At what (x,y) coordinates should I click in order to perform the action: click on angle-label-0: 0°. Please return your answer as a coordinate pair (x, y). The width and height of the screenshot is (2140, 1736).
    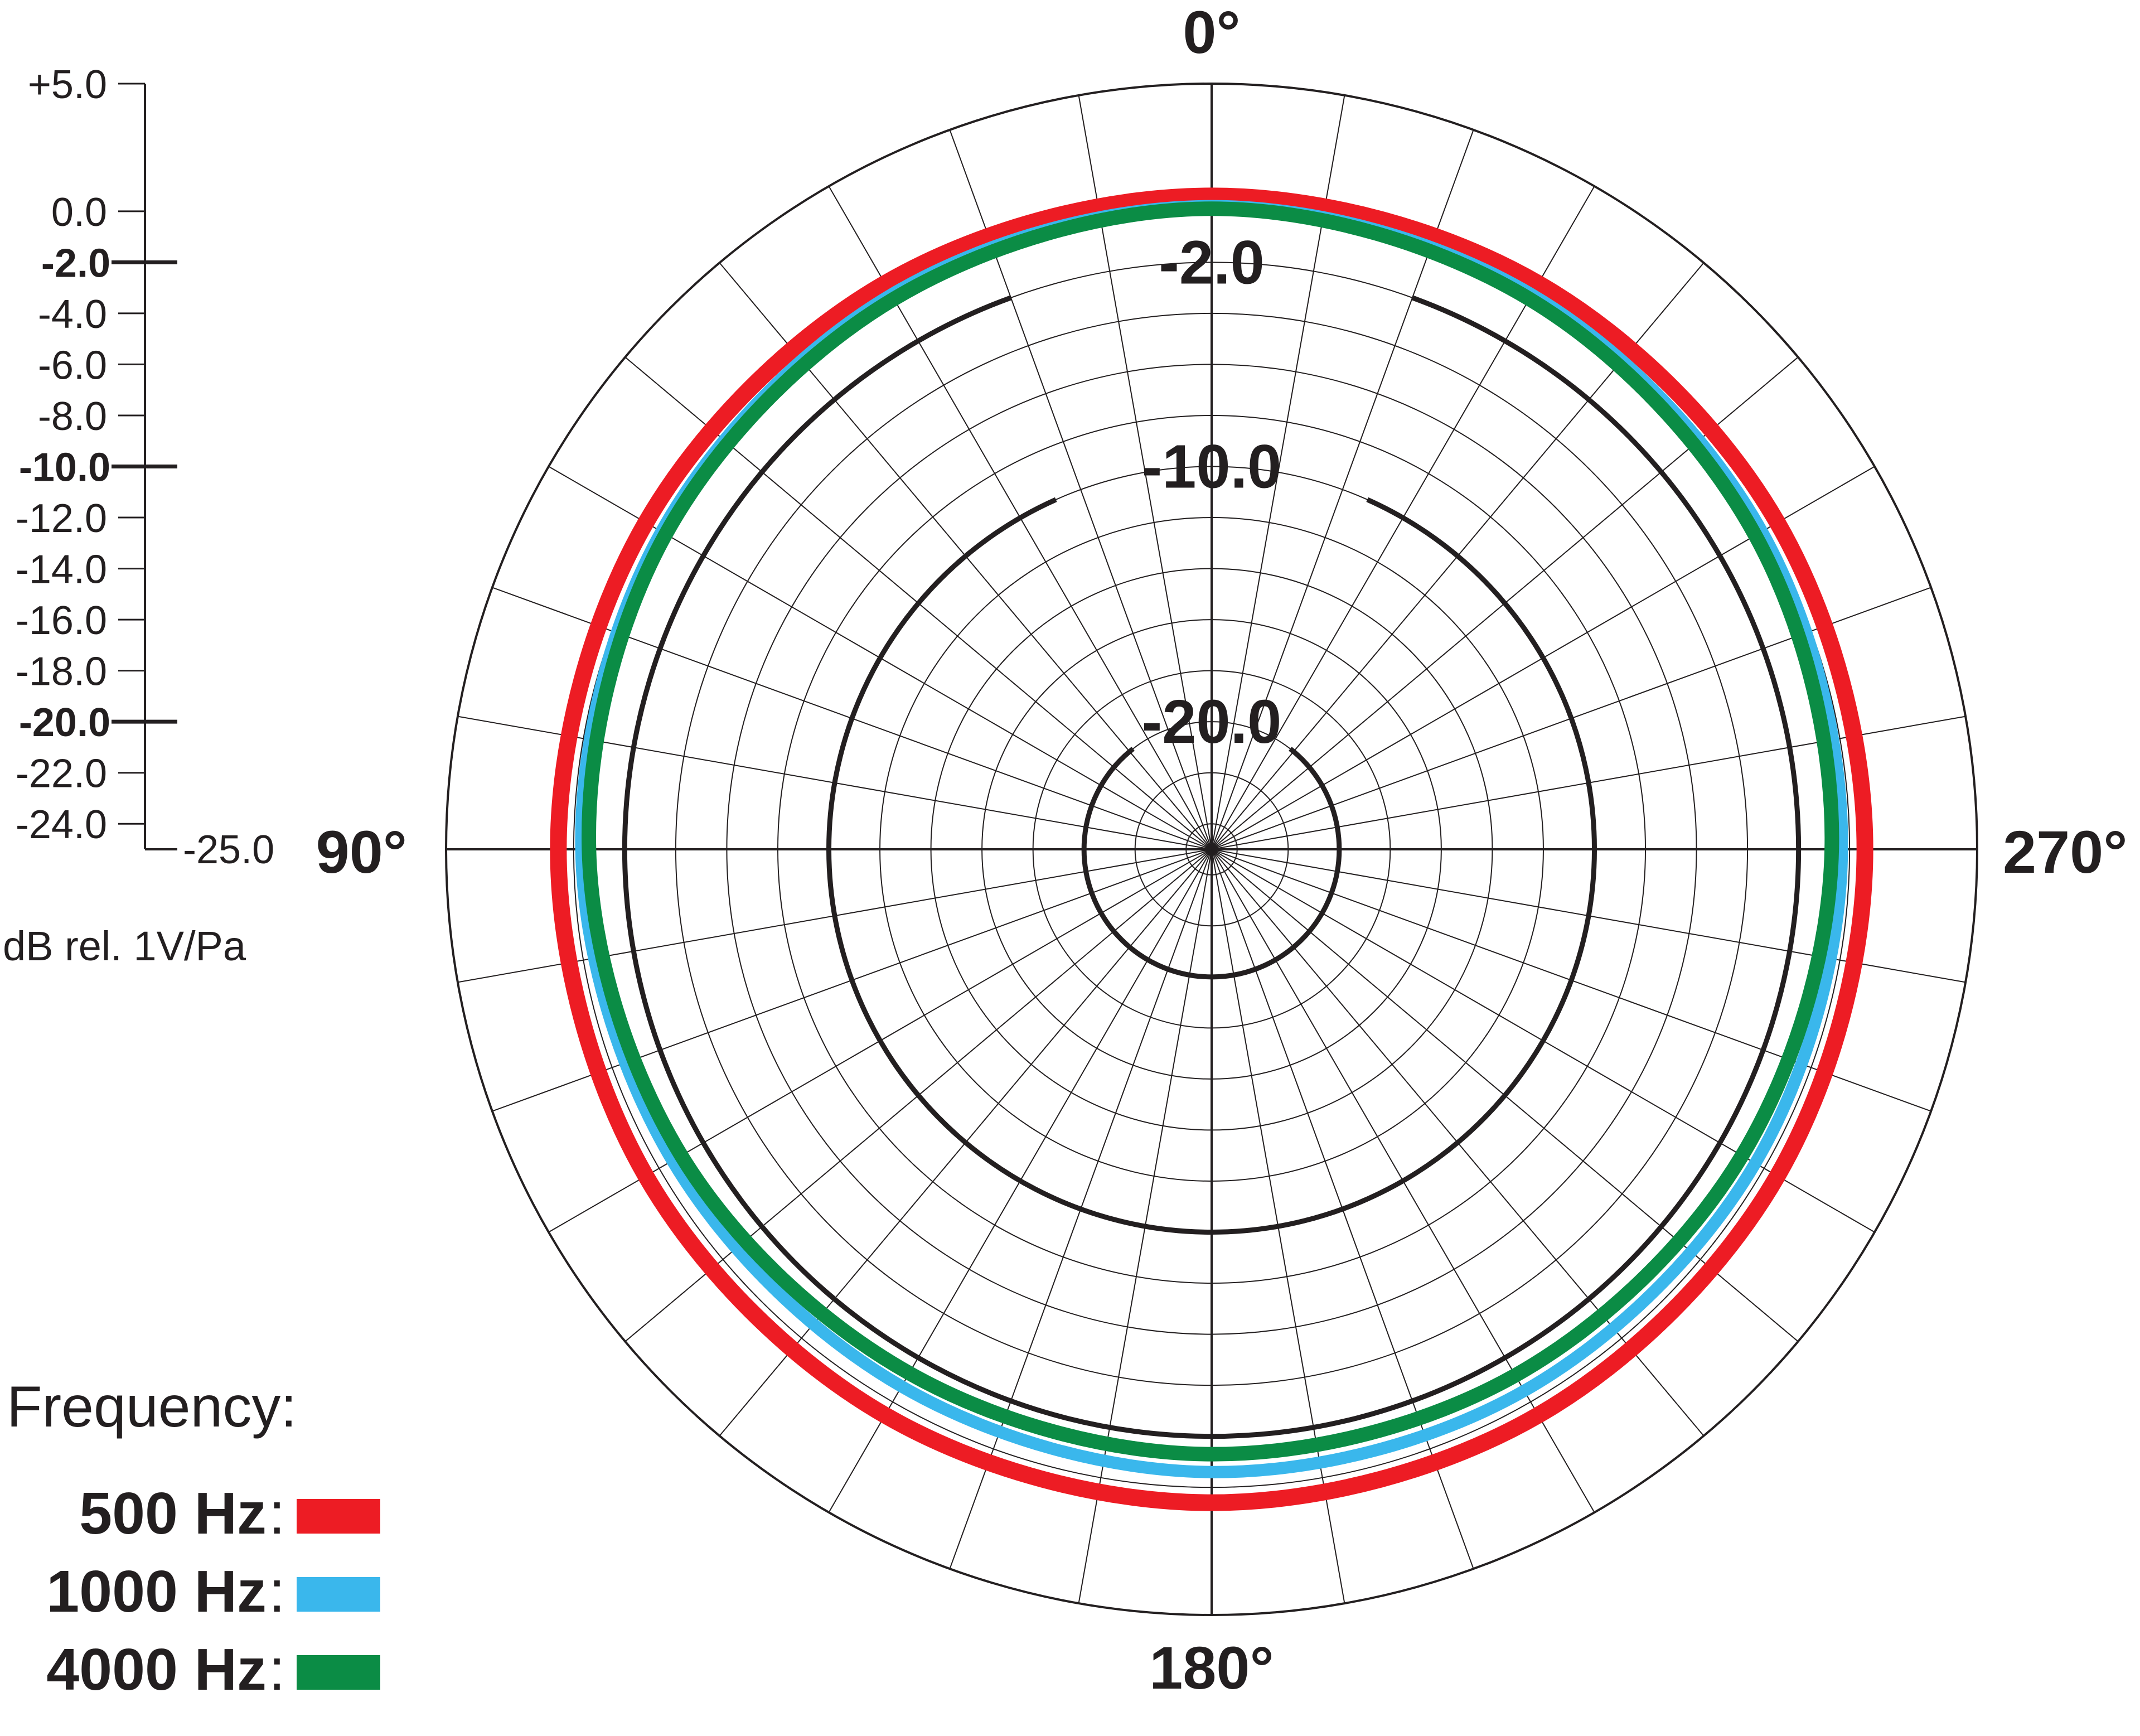
    Looking at the image, I should click on (1211, 33).